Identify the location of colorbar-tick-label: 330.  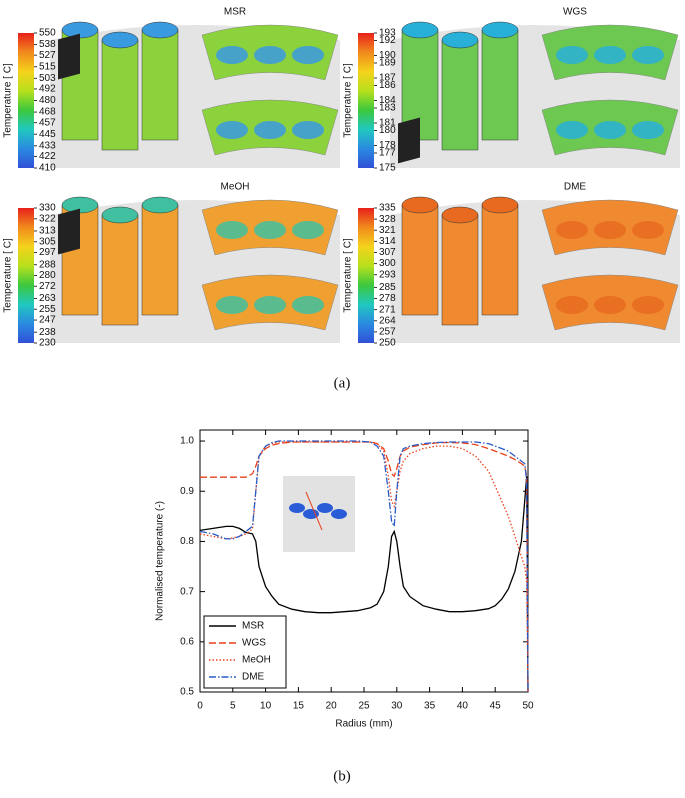
(47, 208).